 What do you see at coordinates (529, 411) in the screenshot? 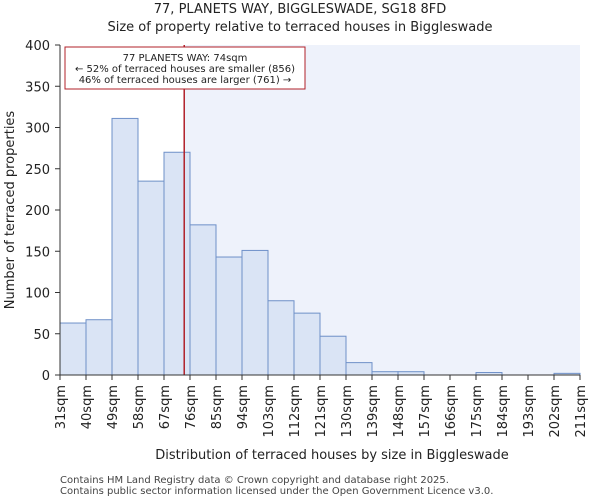
I see `x-tick-label: 193sqm` at bounding box center [529, 411].